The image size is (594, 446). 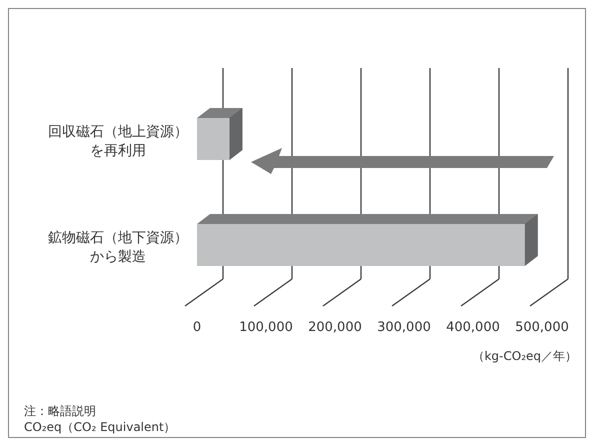 I want to click on x-tick-label: 0, so click(x=197, y=327).